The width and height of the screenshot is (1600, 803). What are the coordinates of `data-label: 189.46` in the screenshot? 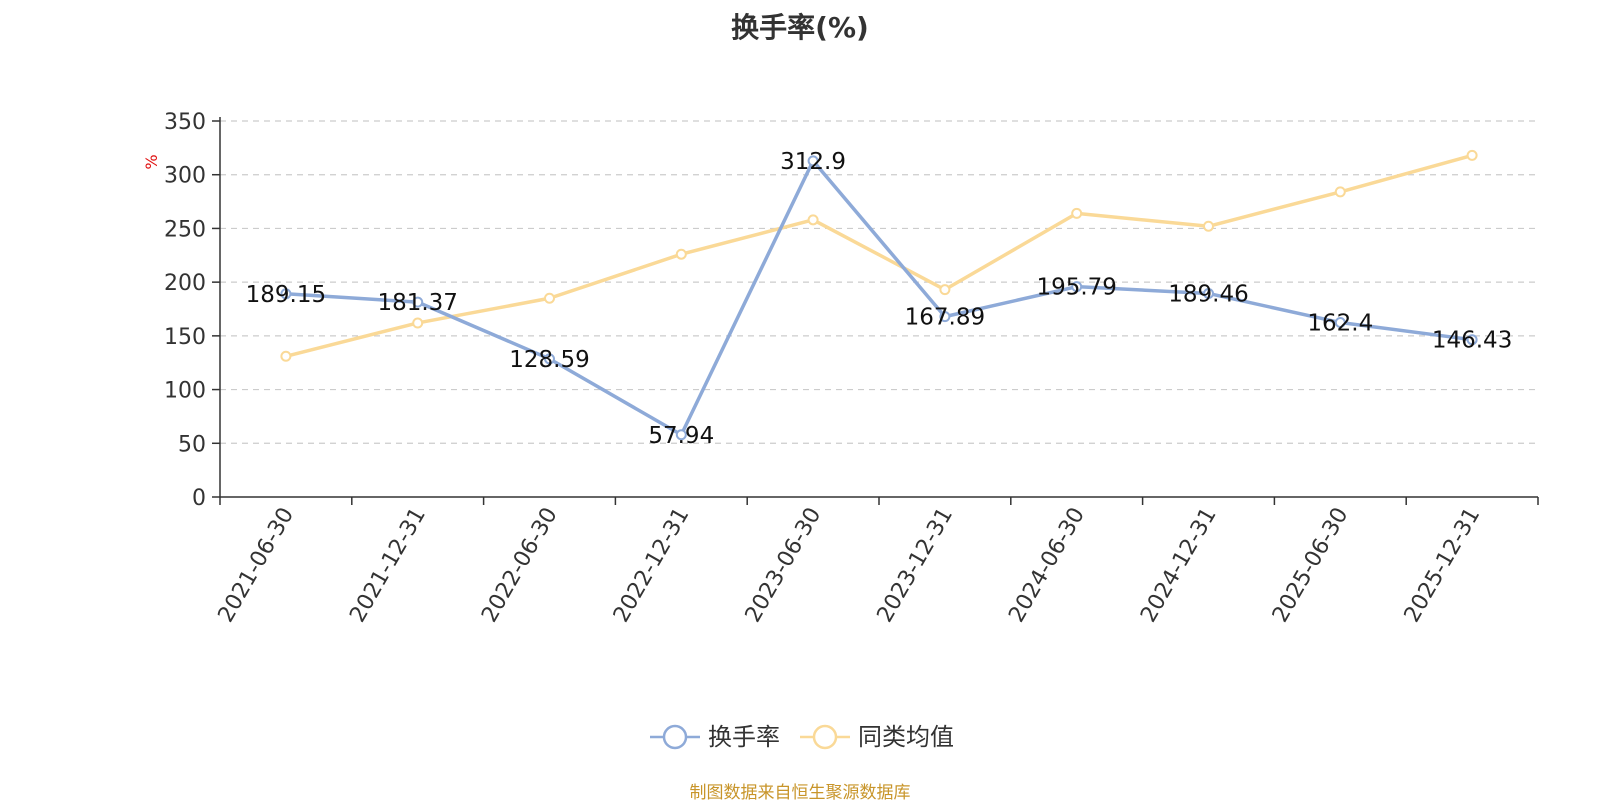 It's located at (1208, 294).